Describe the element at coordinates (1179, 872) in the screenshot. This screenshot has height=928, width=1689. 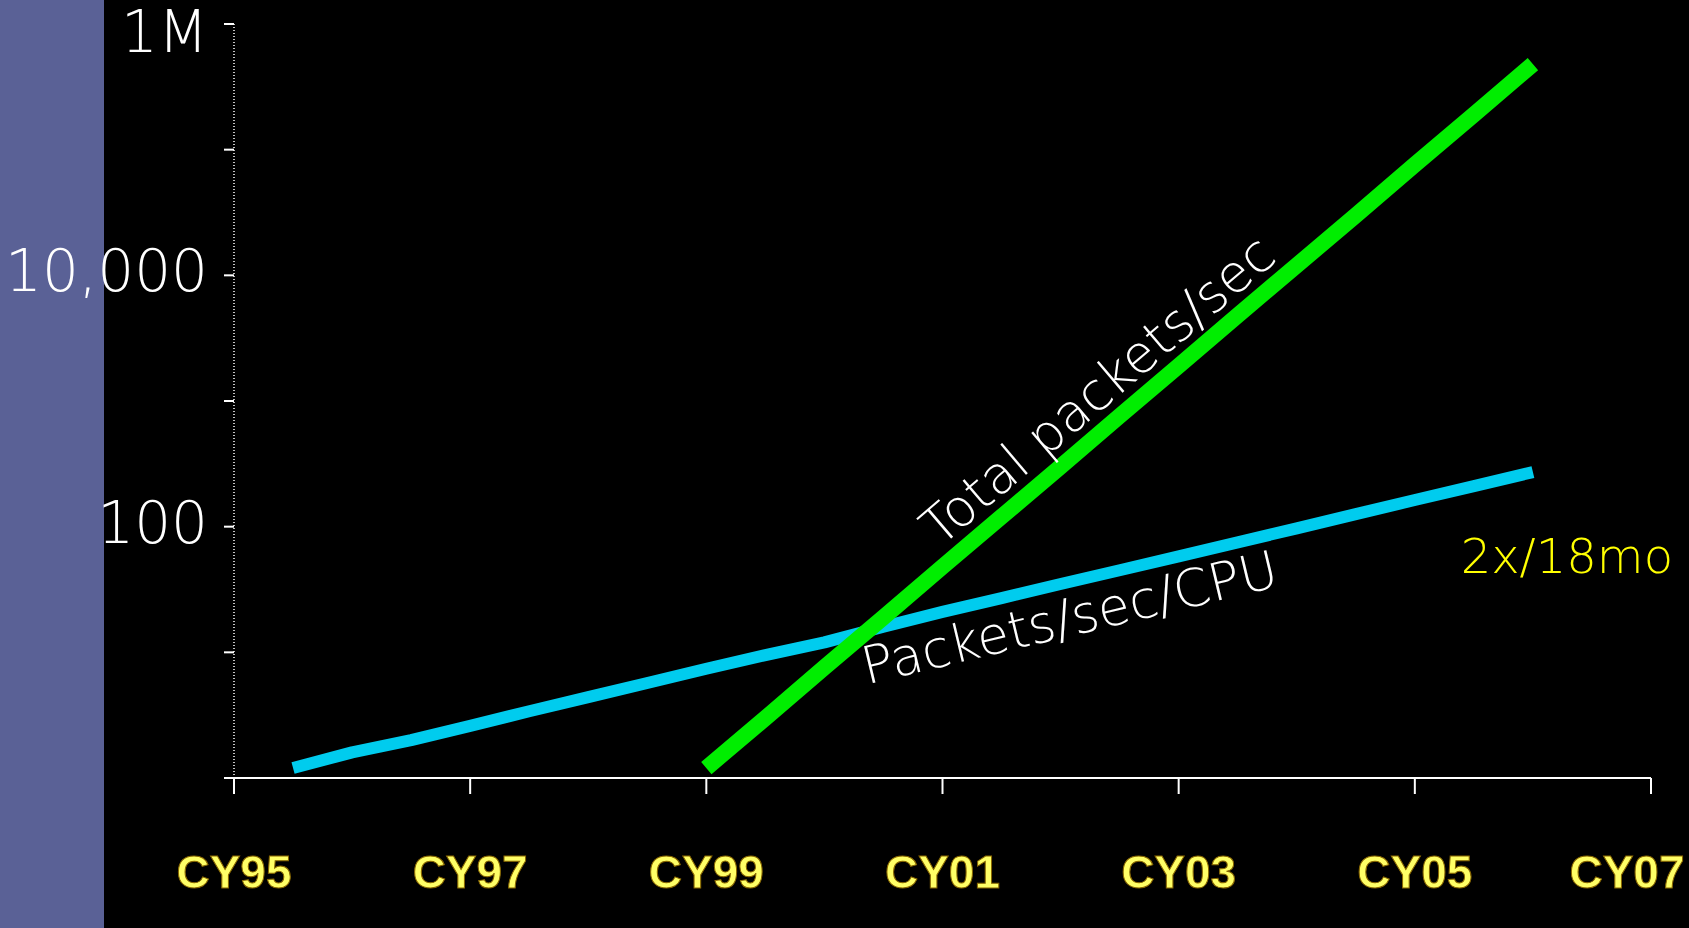
I see `x-tick-label: CY03` at that location.